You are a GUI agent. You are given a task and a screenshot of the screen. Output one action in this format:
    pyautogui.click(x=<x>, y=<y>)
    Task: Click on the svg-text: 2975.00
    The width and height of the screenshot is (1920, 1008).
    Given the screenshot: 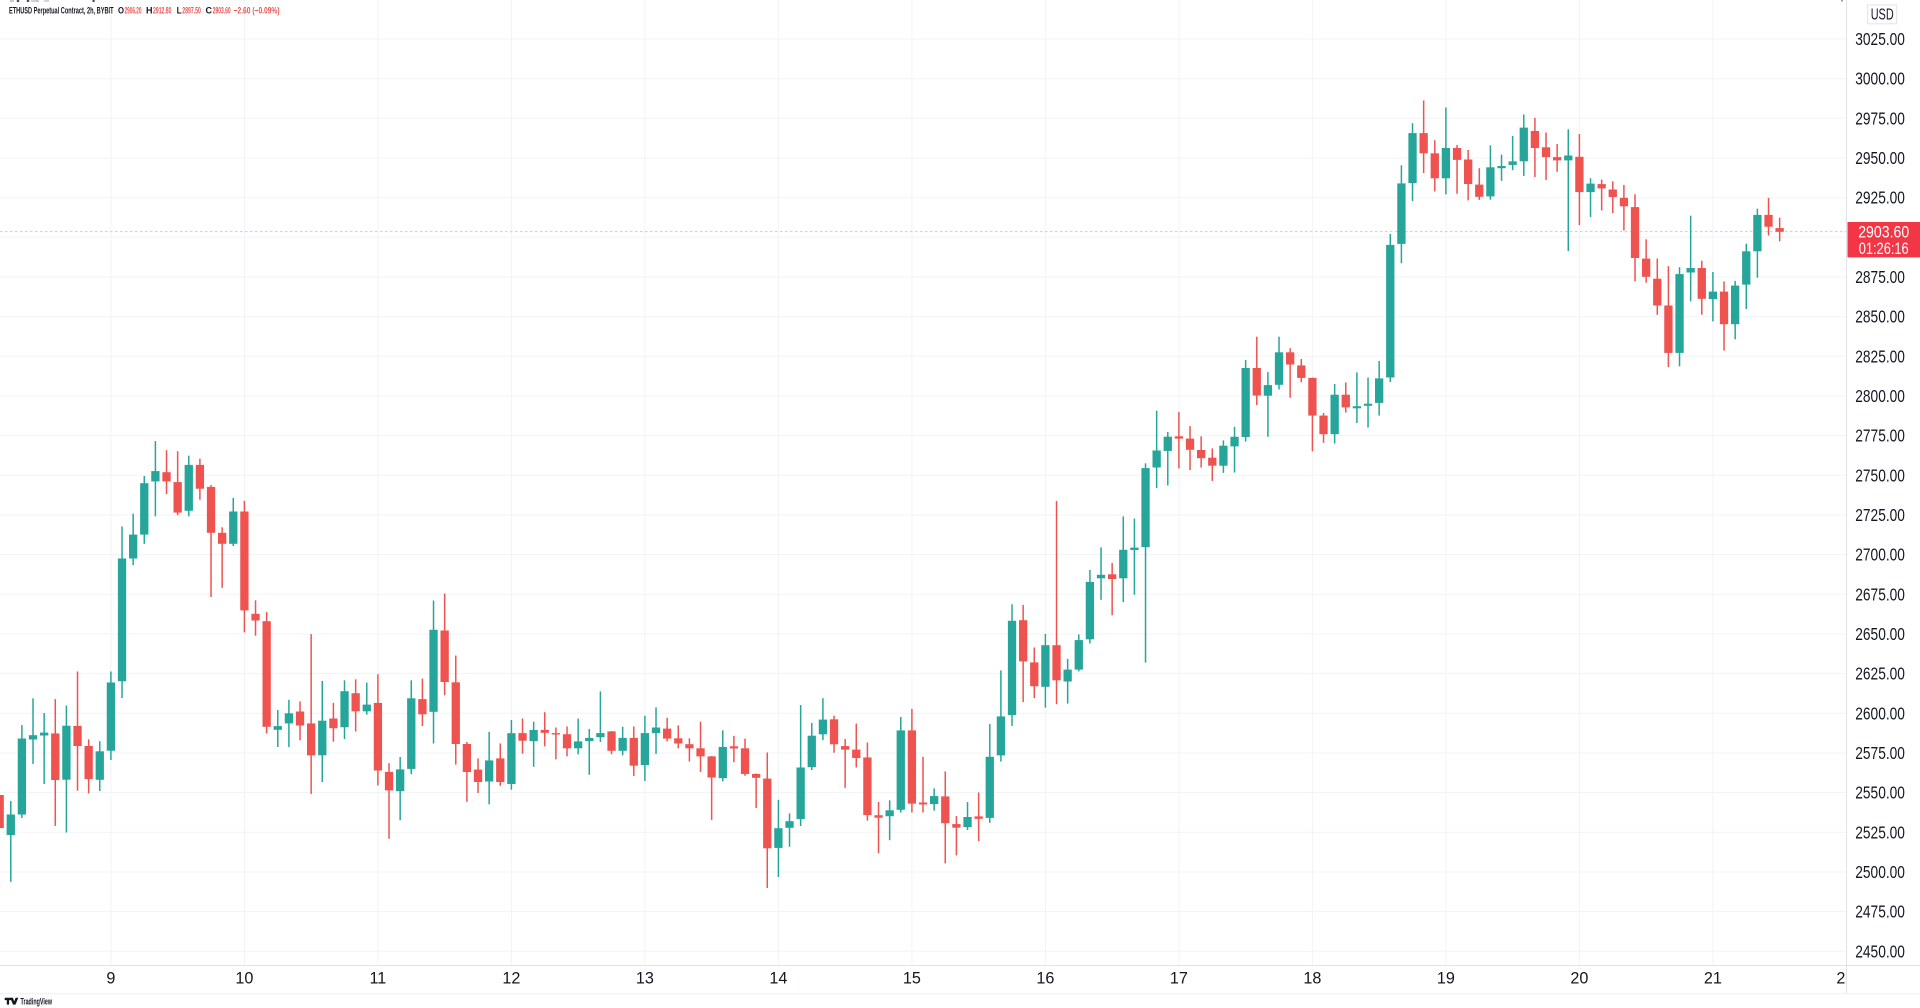 What is the action you would take?
    pyautogui.click(x=1880, y=118)
    